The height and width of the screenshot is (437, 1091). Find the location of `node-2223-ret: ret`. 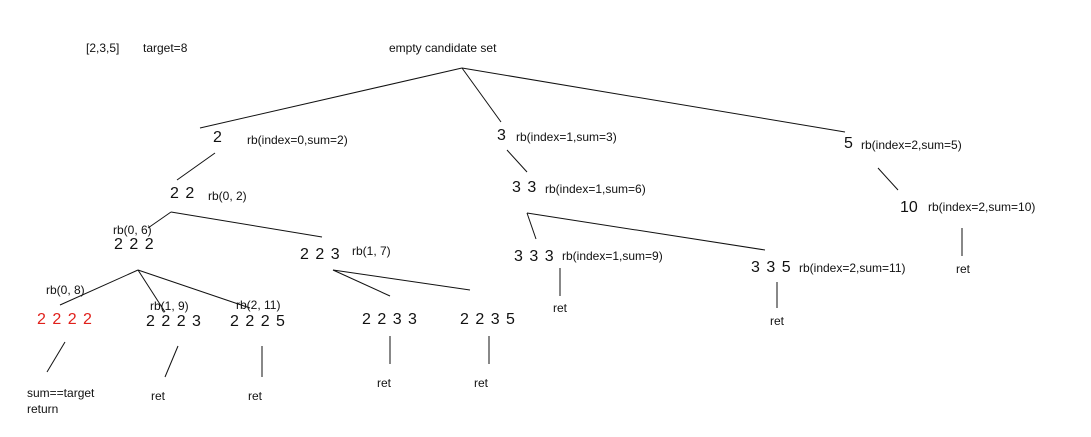

node-2223-ret: ret is located at coordinates (158, 396).